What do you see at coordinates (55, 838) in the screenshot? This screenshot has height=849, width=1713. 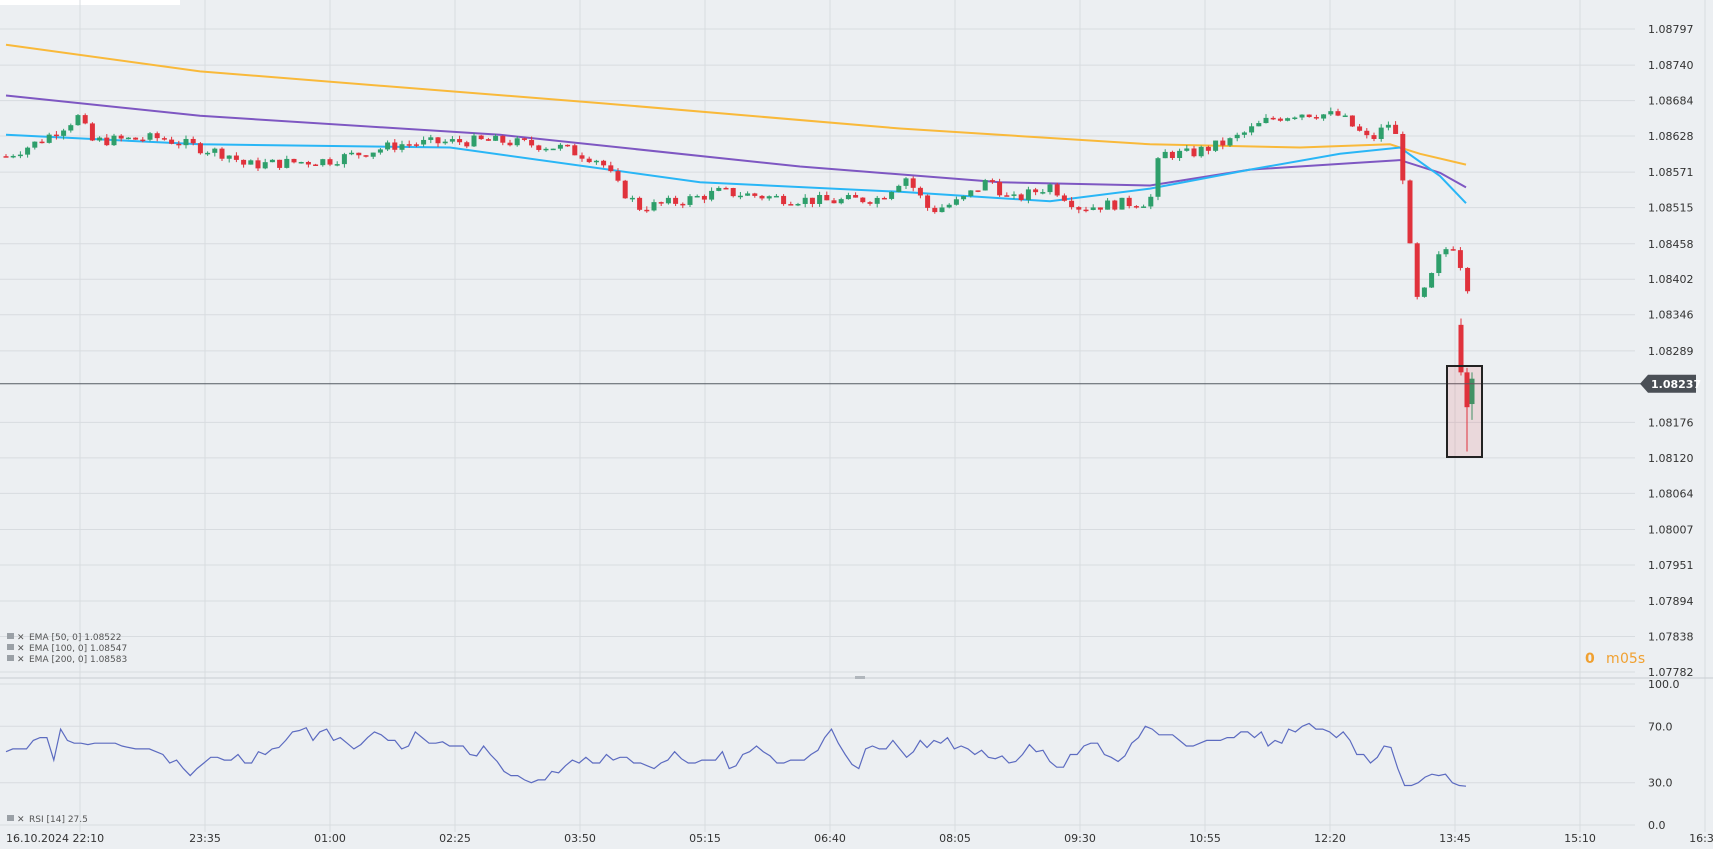 I see `time-tick-label: 16.10.2024 22:10` at bounding box center [55, 838].